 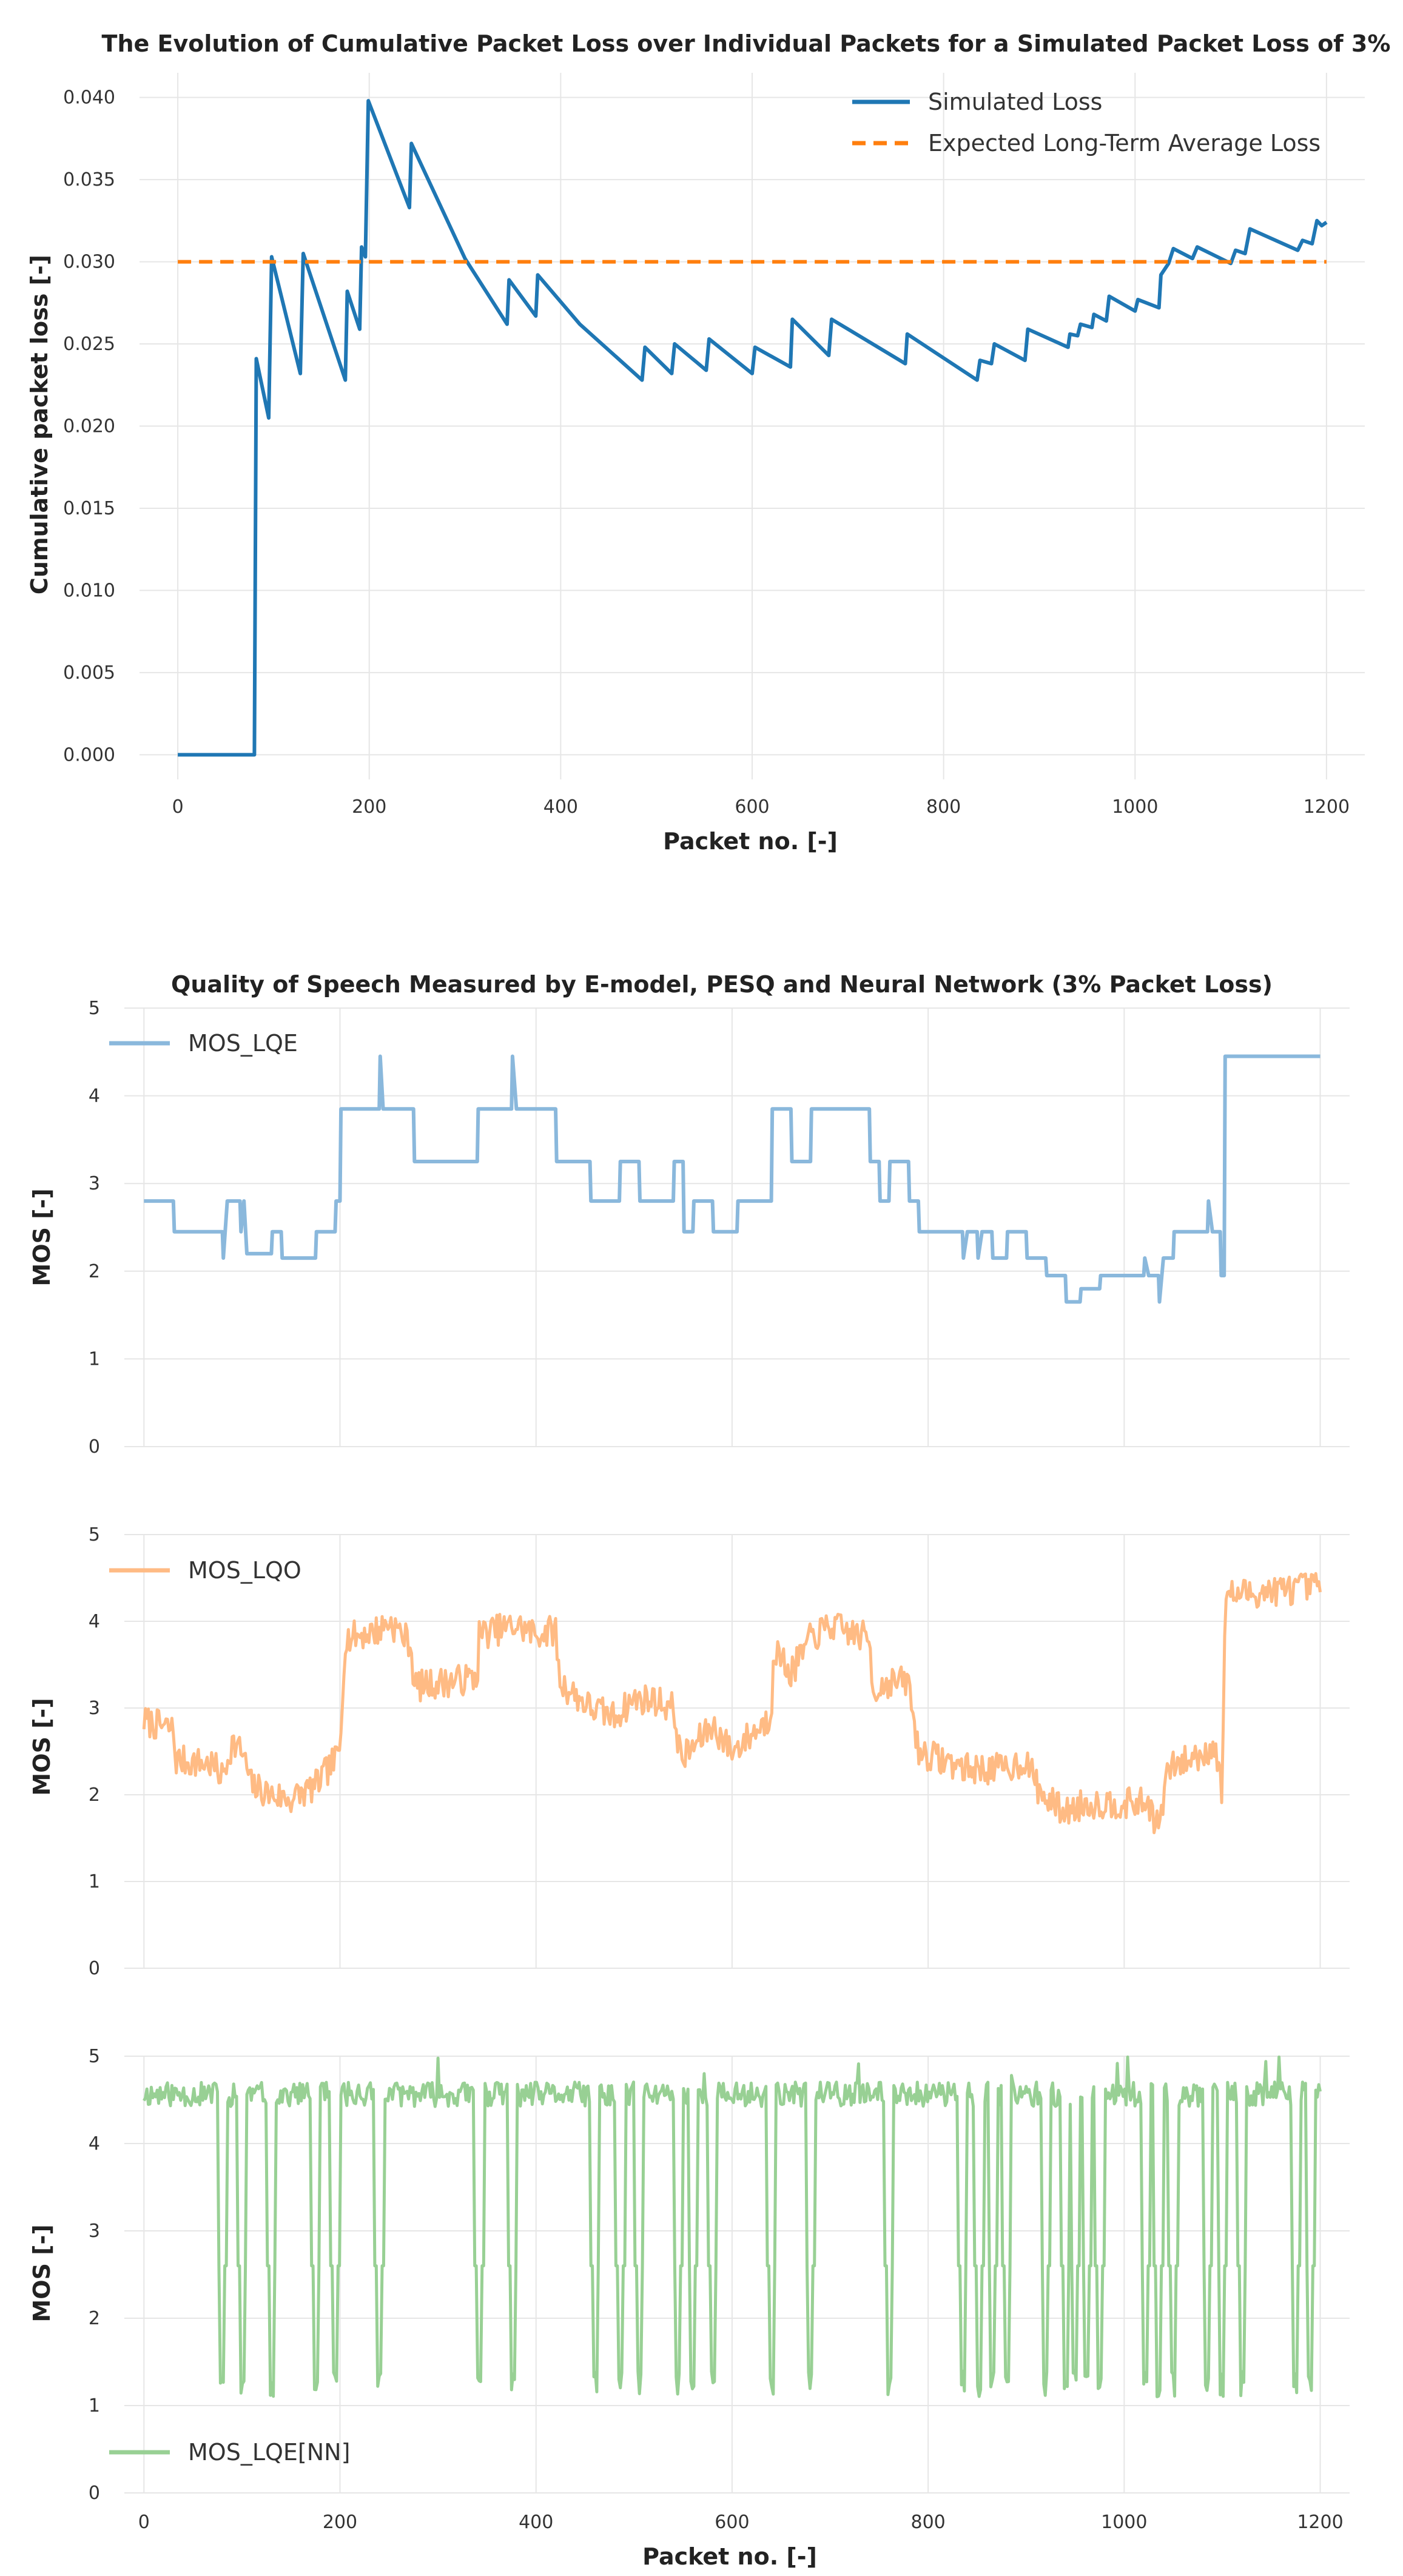 What do you see at coordinates (89, 344) in the screenshot?
I see `y-tick-label: 0.025` at bounding box center [89, 344].